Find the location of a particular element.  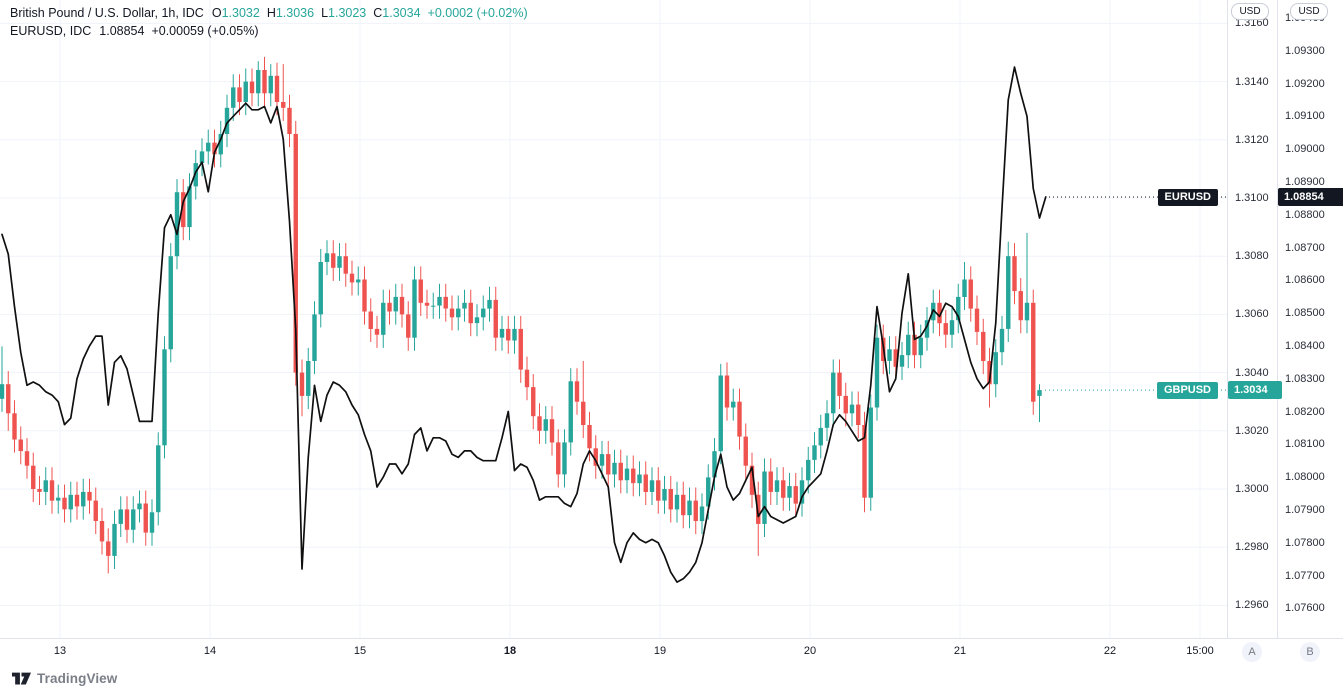

change-value: +0.0002 (+0.02%) is located at coordinates (477, 13).